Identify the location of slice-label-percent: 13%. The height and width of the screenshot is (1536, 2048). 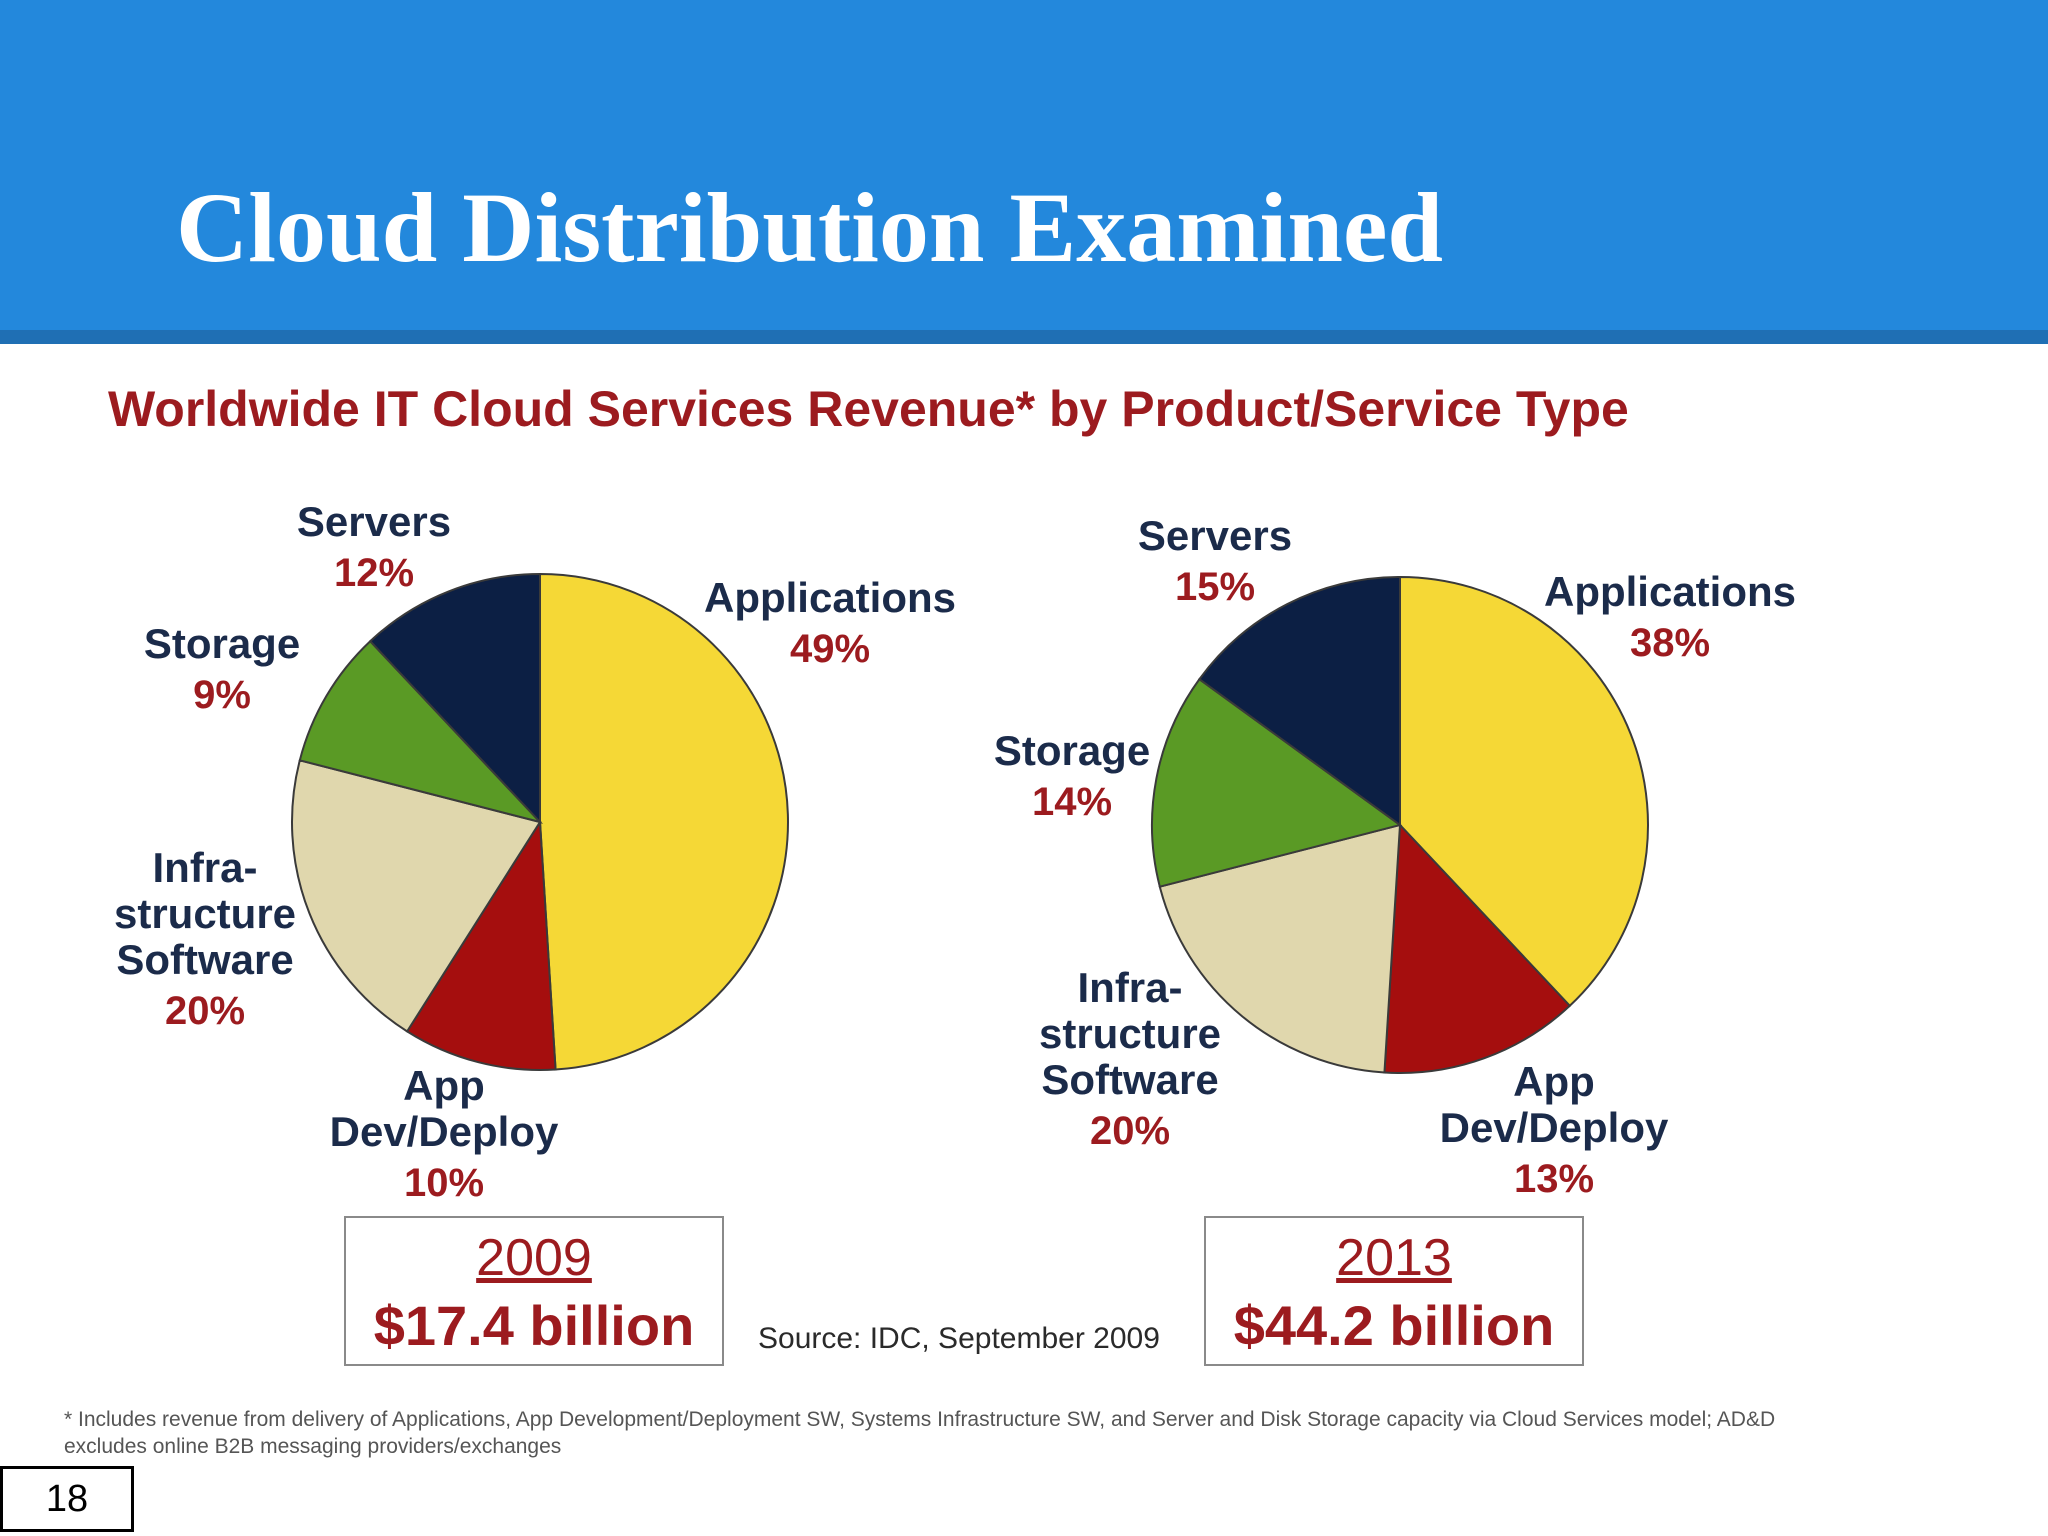
(1554, 1179).